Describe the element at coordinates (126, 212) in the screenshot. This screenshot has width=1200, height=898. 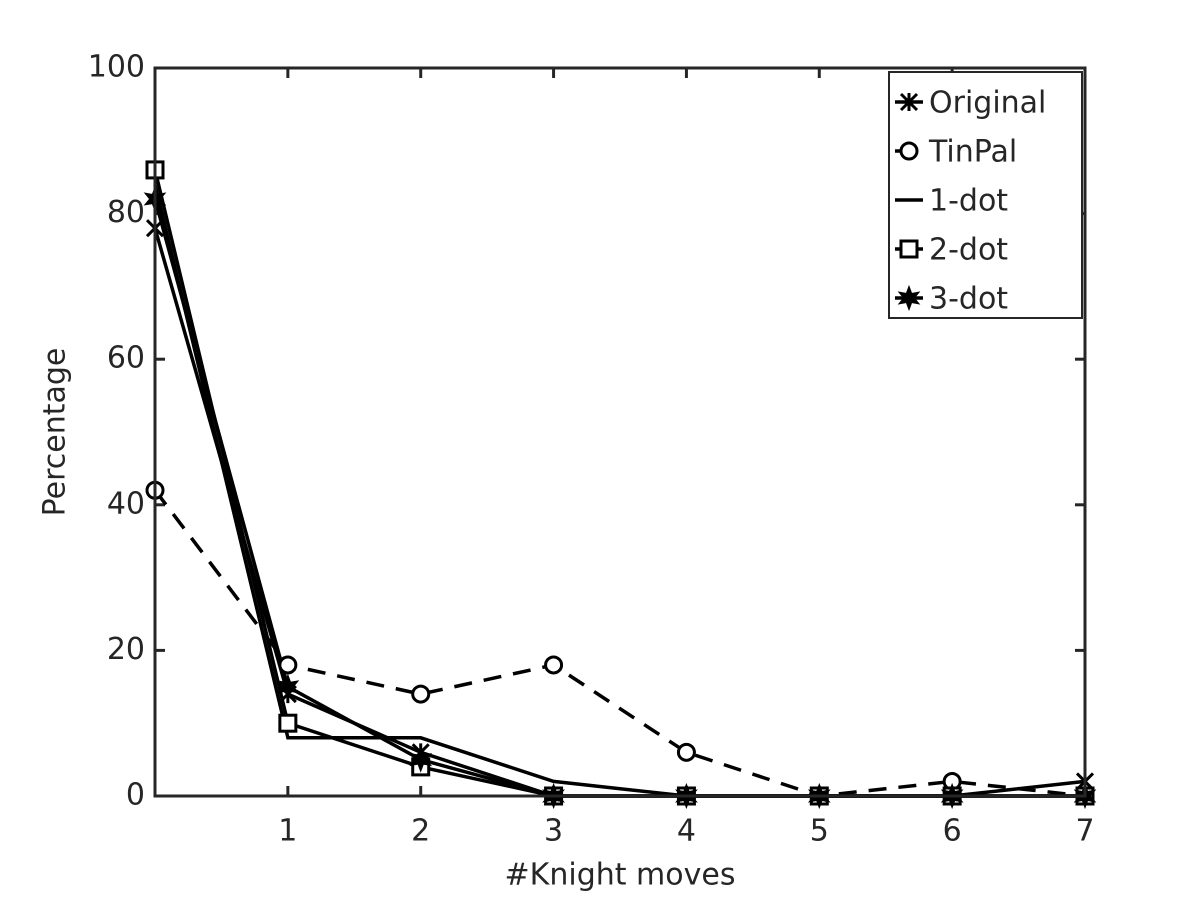
I see `y-tick-label: 80` at that location.